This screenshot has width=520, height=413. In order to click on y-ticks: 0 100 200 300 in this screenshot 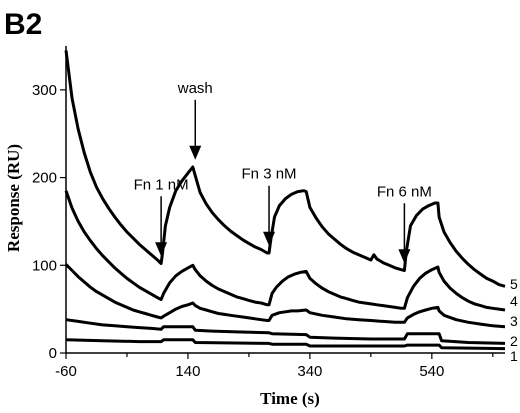, I will do `click(49, 222)`.